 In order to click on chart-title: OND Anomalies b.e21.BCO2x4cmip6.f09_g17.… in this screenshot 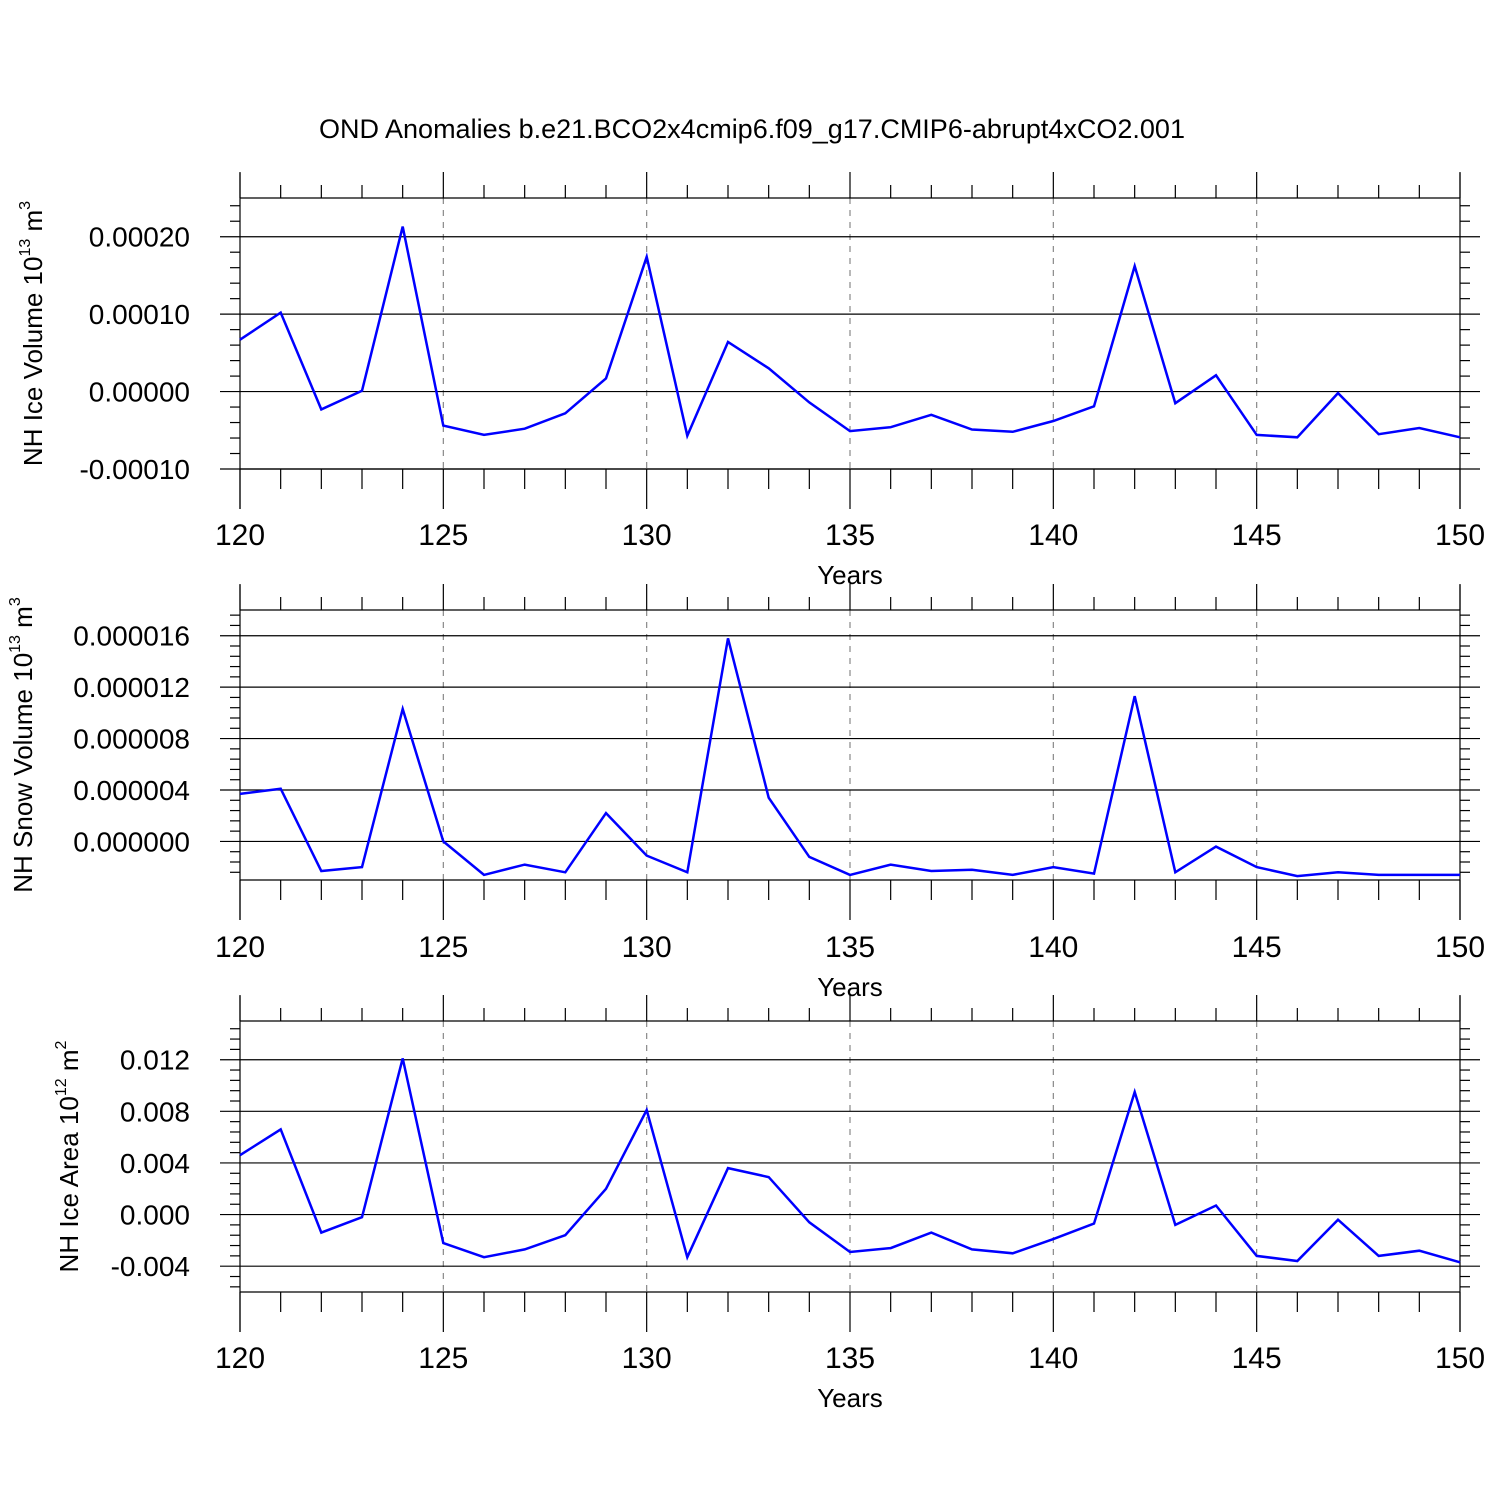, I will do `click(752, 129)`.